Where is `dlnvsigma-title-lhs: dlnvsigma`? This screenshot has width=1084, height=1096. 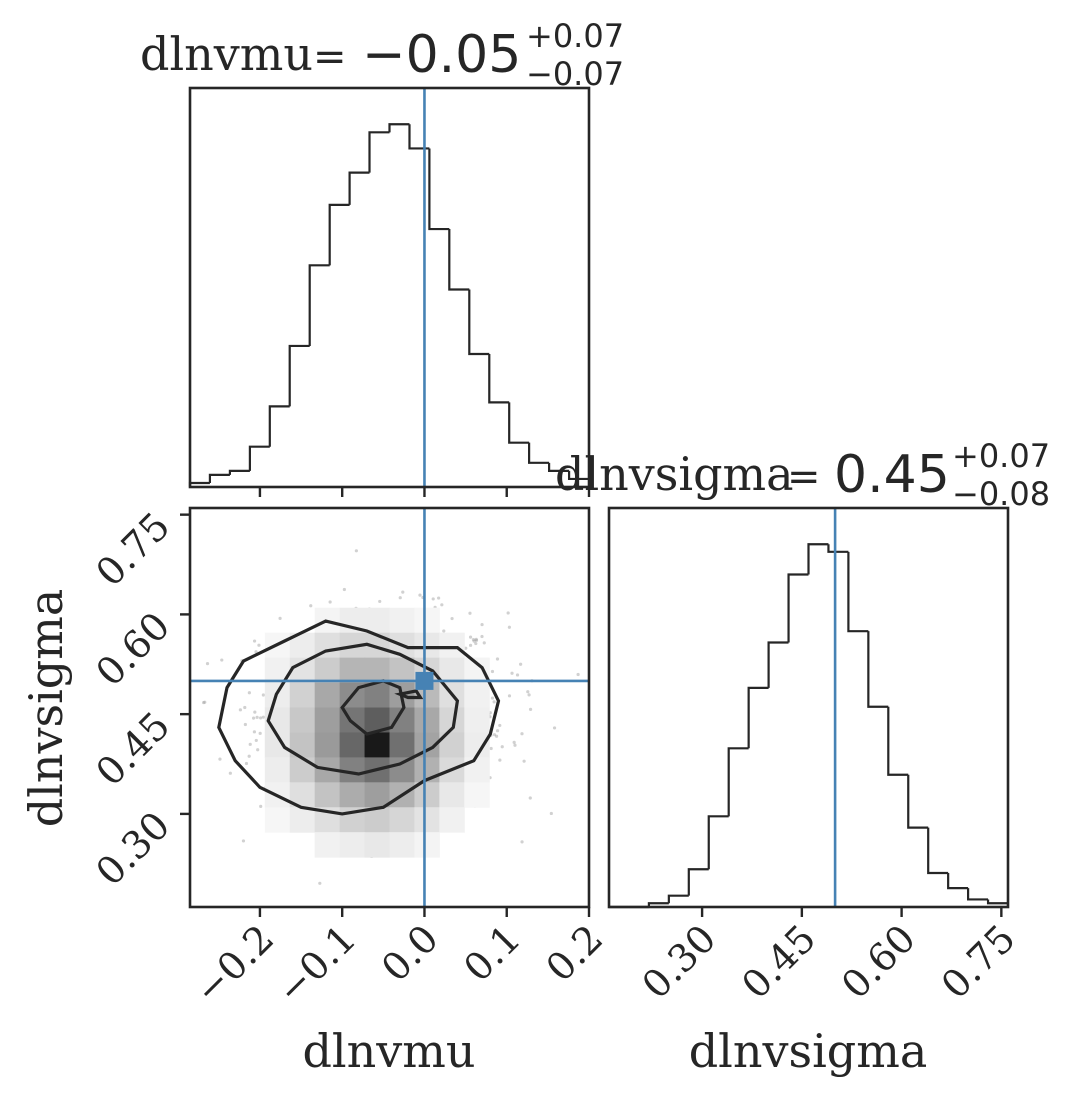
dlnvsigma-title-lhs: dlnvsigma is located at coordinates (674, 474).